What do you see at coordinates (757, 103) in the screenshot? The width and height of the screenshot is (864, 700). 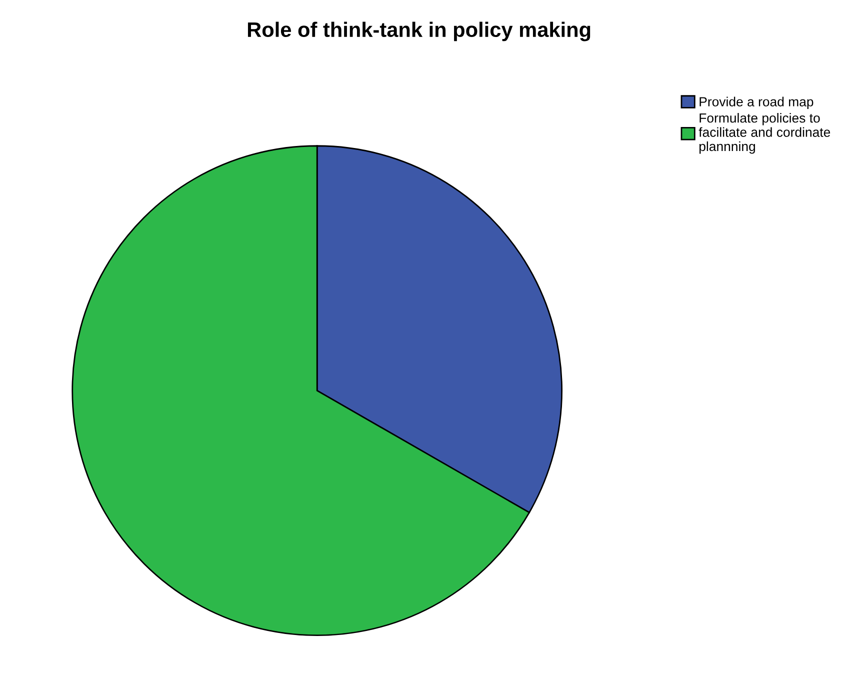 I see `legend-label: Provide a road map` at bounding box center [757, 103].